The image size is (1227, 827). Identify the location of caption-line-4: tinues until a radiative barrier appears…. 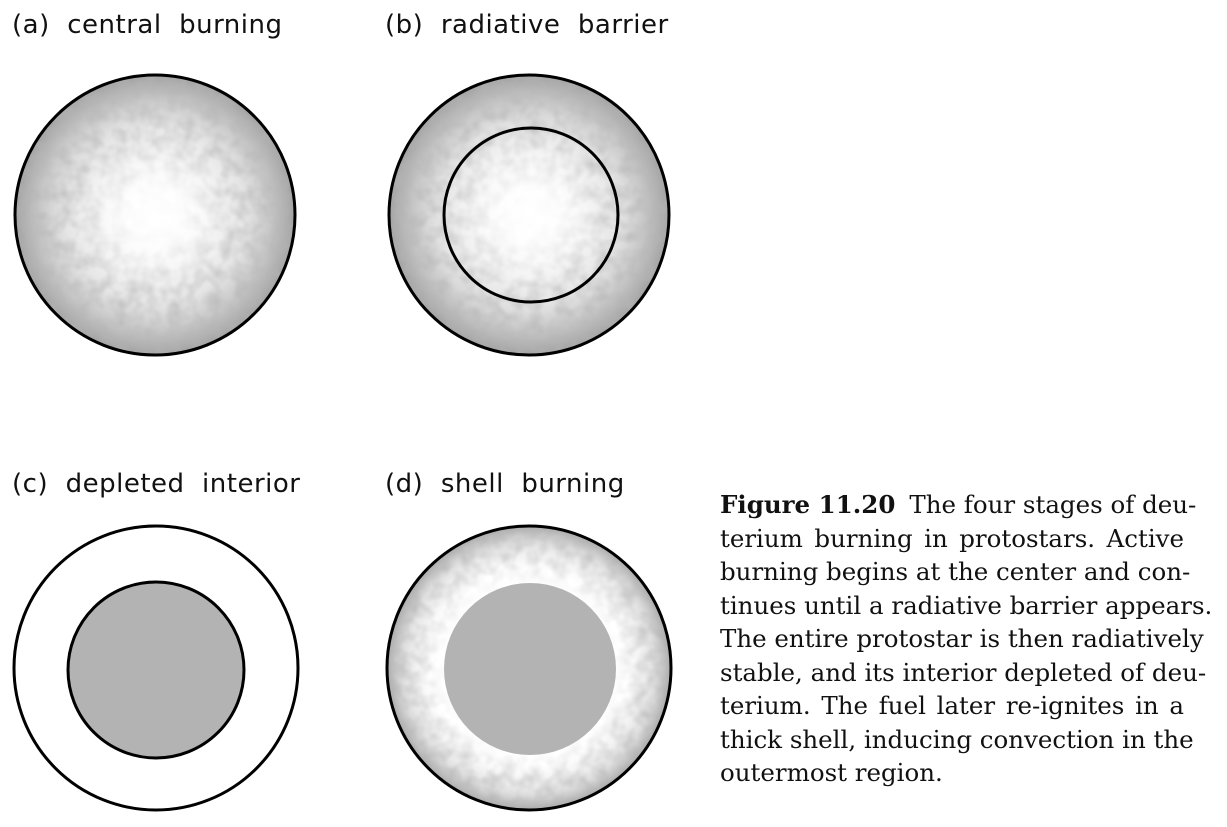
(966, 605).